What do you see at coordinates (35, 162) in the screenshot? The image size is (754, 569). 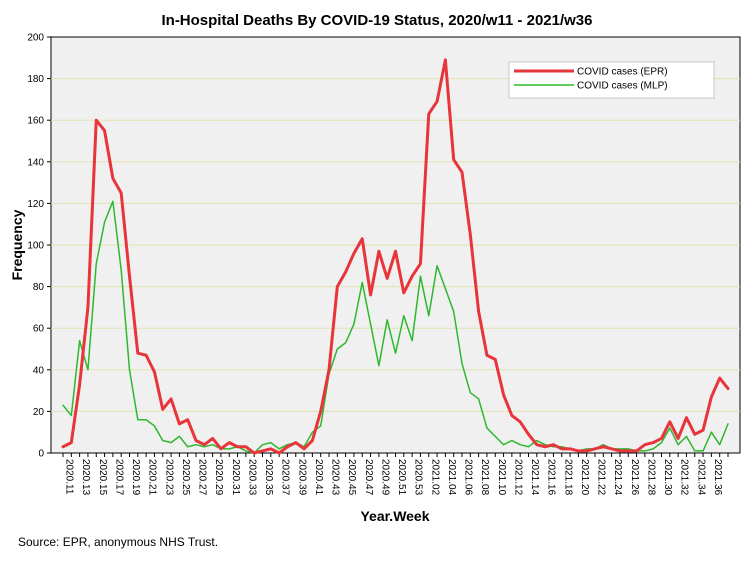 I see `y-tick-label: 140` at bounding box center [35, 162].